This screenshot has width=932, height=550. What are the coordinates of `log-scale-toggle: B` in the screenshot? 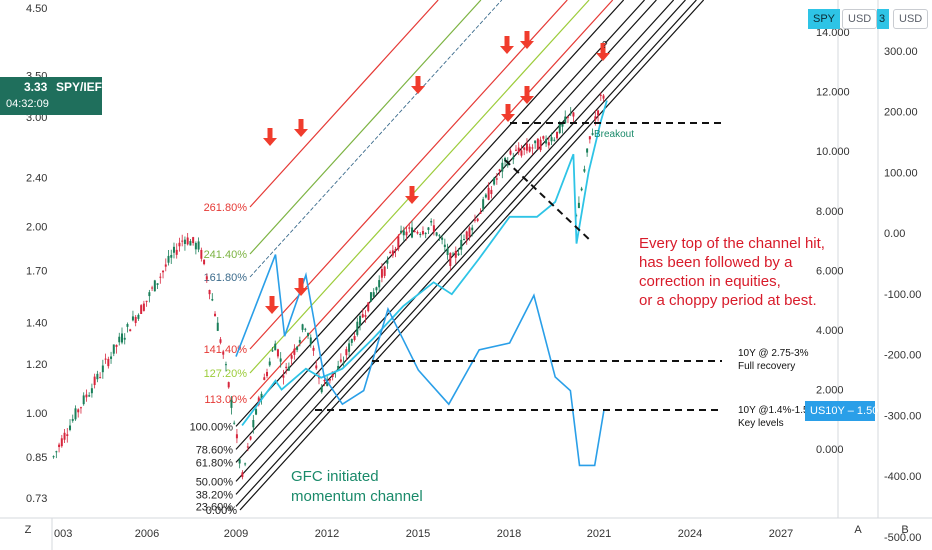 It's located at (905, 530).